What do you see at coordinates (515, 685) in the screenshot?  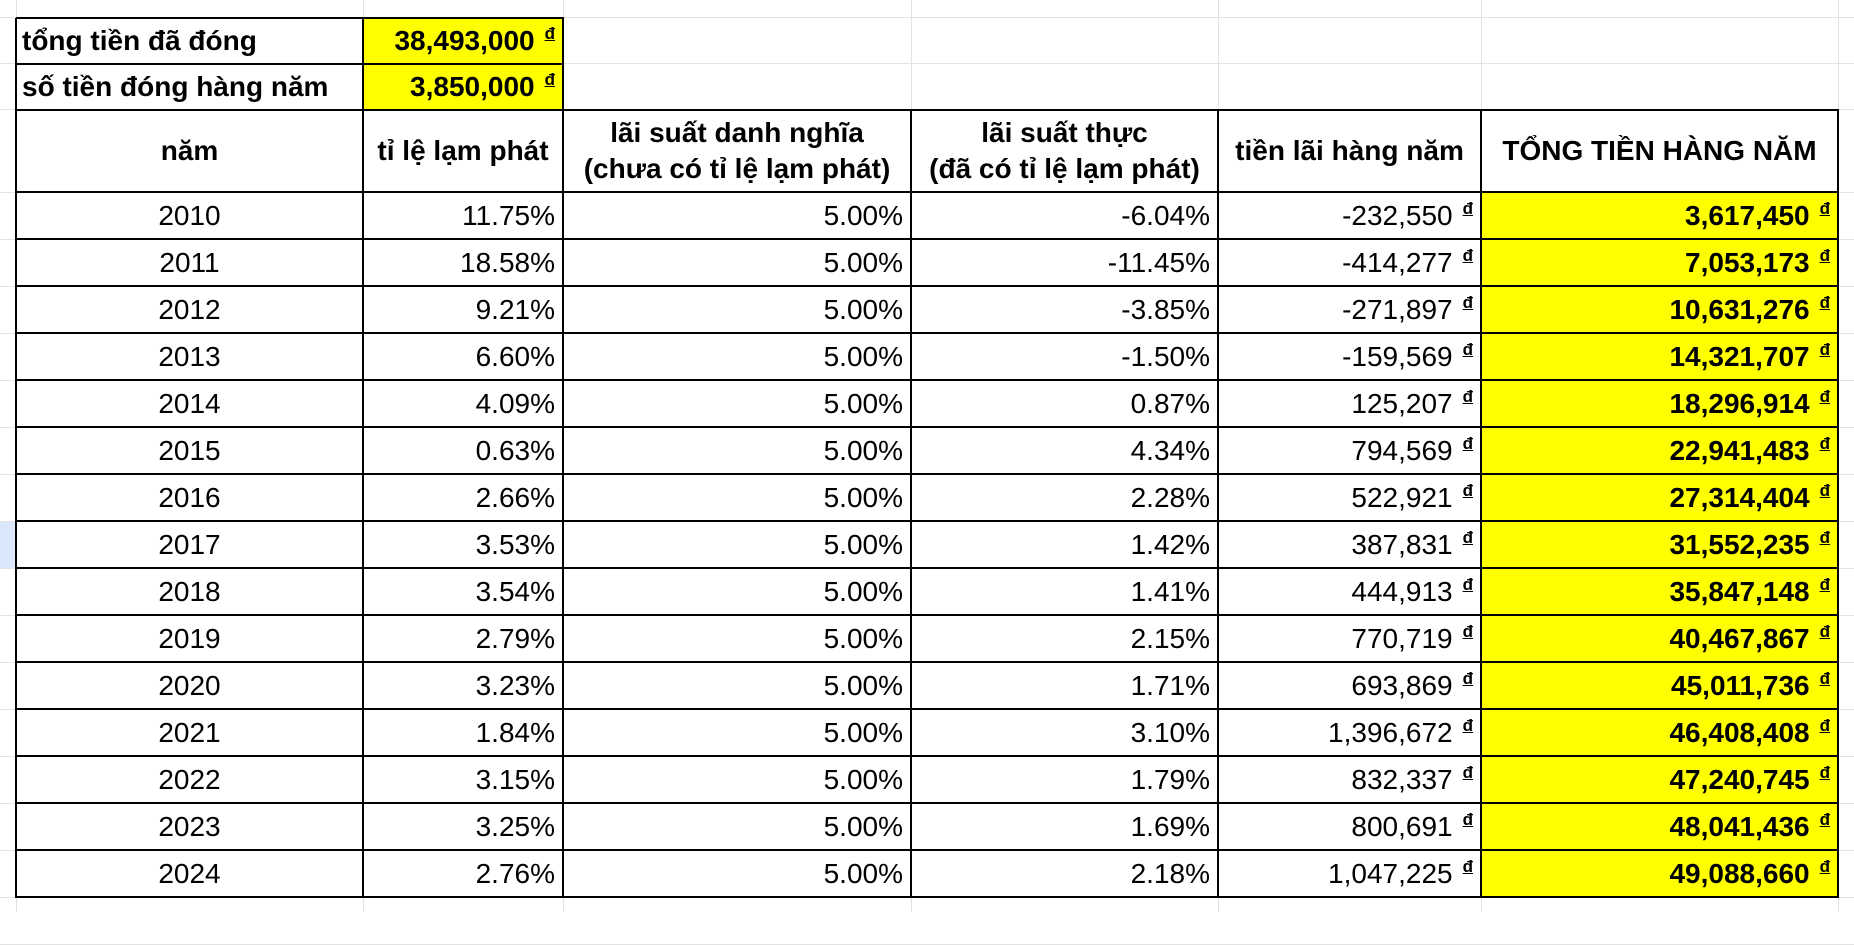 I see `inflation-cell: 3.23%` at bounding box center [515, 685].